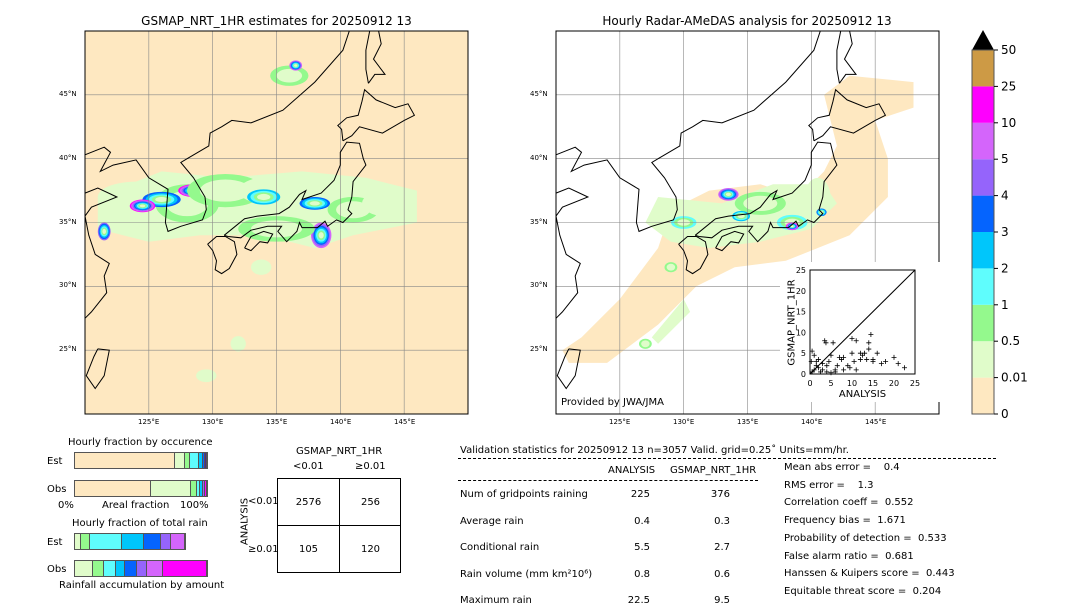 This screenshot has width=1080, height=612. Describe the element at coordinates (642, 574) in the screenshot. I see `stats-analysis-value: 0.8` at that location.